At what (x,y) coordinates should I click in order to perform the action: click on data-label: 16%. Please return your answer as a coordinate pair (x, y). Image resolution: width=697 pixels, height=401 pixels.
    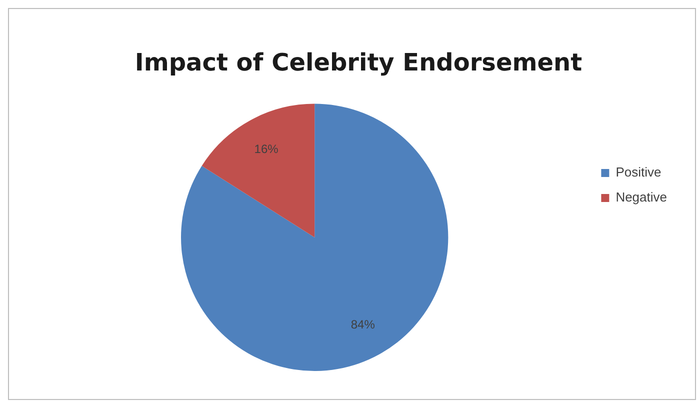
    Looking at the image, I should click on (266, 149).